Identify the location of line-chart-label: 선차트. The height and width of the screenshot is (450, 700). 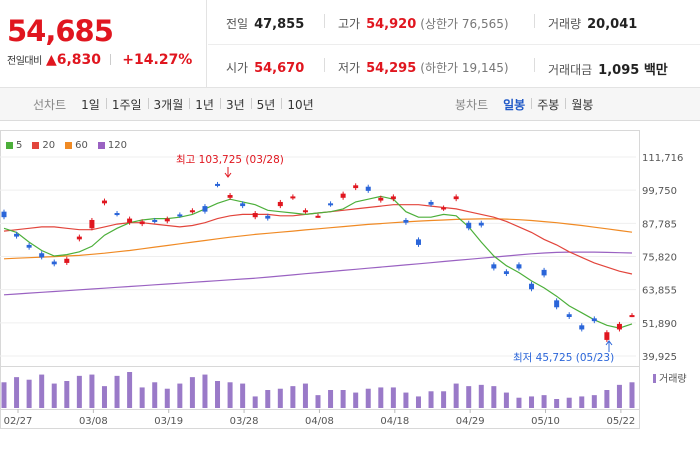
(50, 105).